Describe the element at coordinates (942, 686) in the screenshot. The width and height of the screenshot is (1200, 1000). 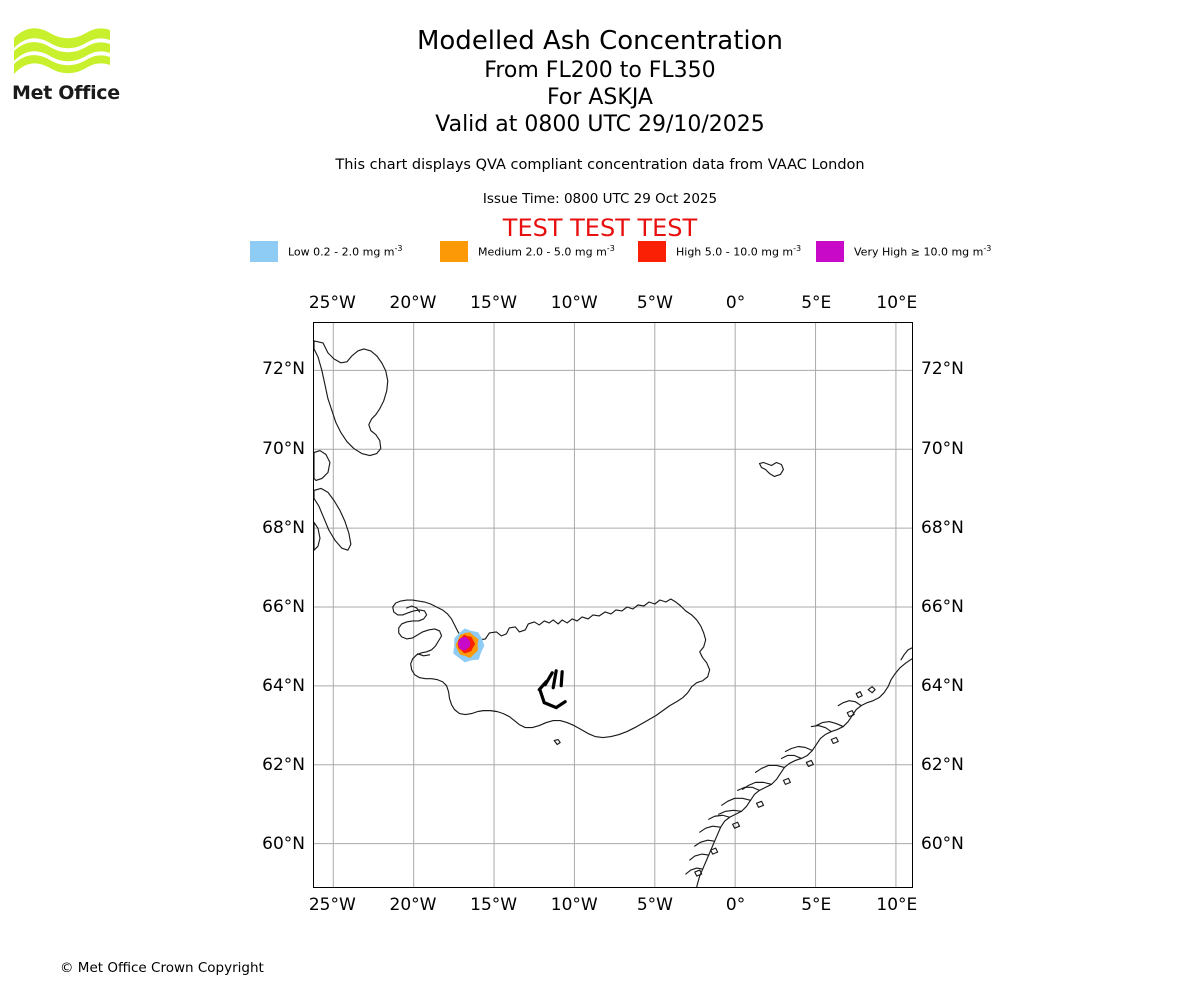
I see `lat-tick-right-2: 64°N` at that location.